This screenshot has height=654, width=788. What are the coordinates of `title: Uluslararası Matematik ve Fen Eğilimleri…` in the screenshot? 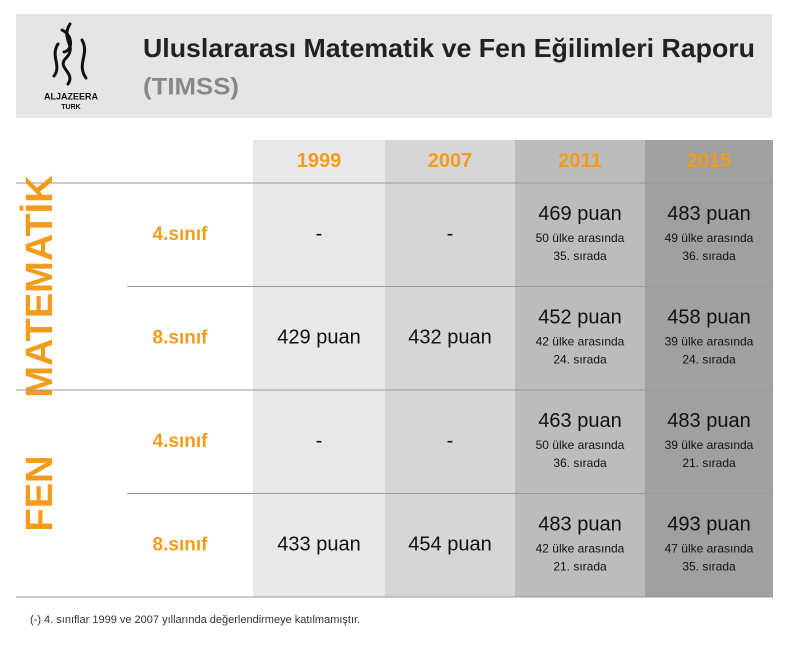 It's located at (449, 48).